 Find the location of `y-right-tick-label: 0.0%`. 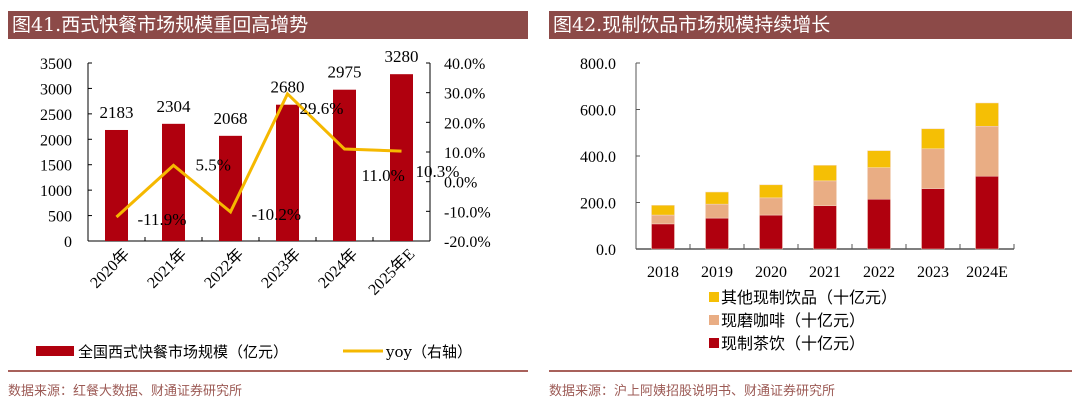

y-right-tick-label: 0.0% is located at coordinates (460, 183).